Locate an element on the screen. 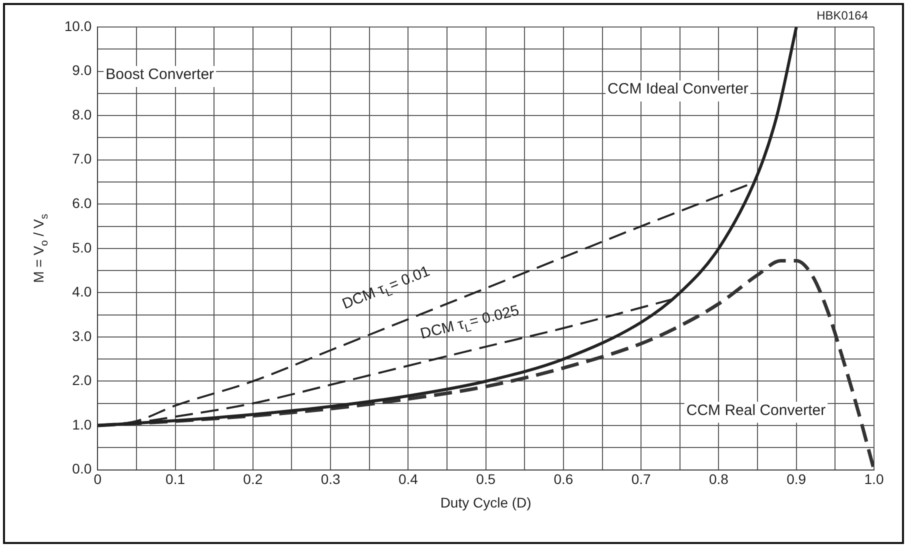 The width and height of the screenshot is (911, 551). y-tick-label: 8.0 is located at coordinates (82, 114).